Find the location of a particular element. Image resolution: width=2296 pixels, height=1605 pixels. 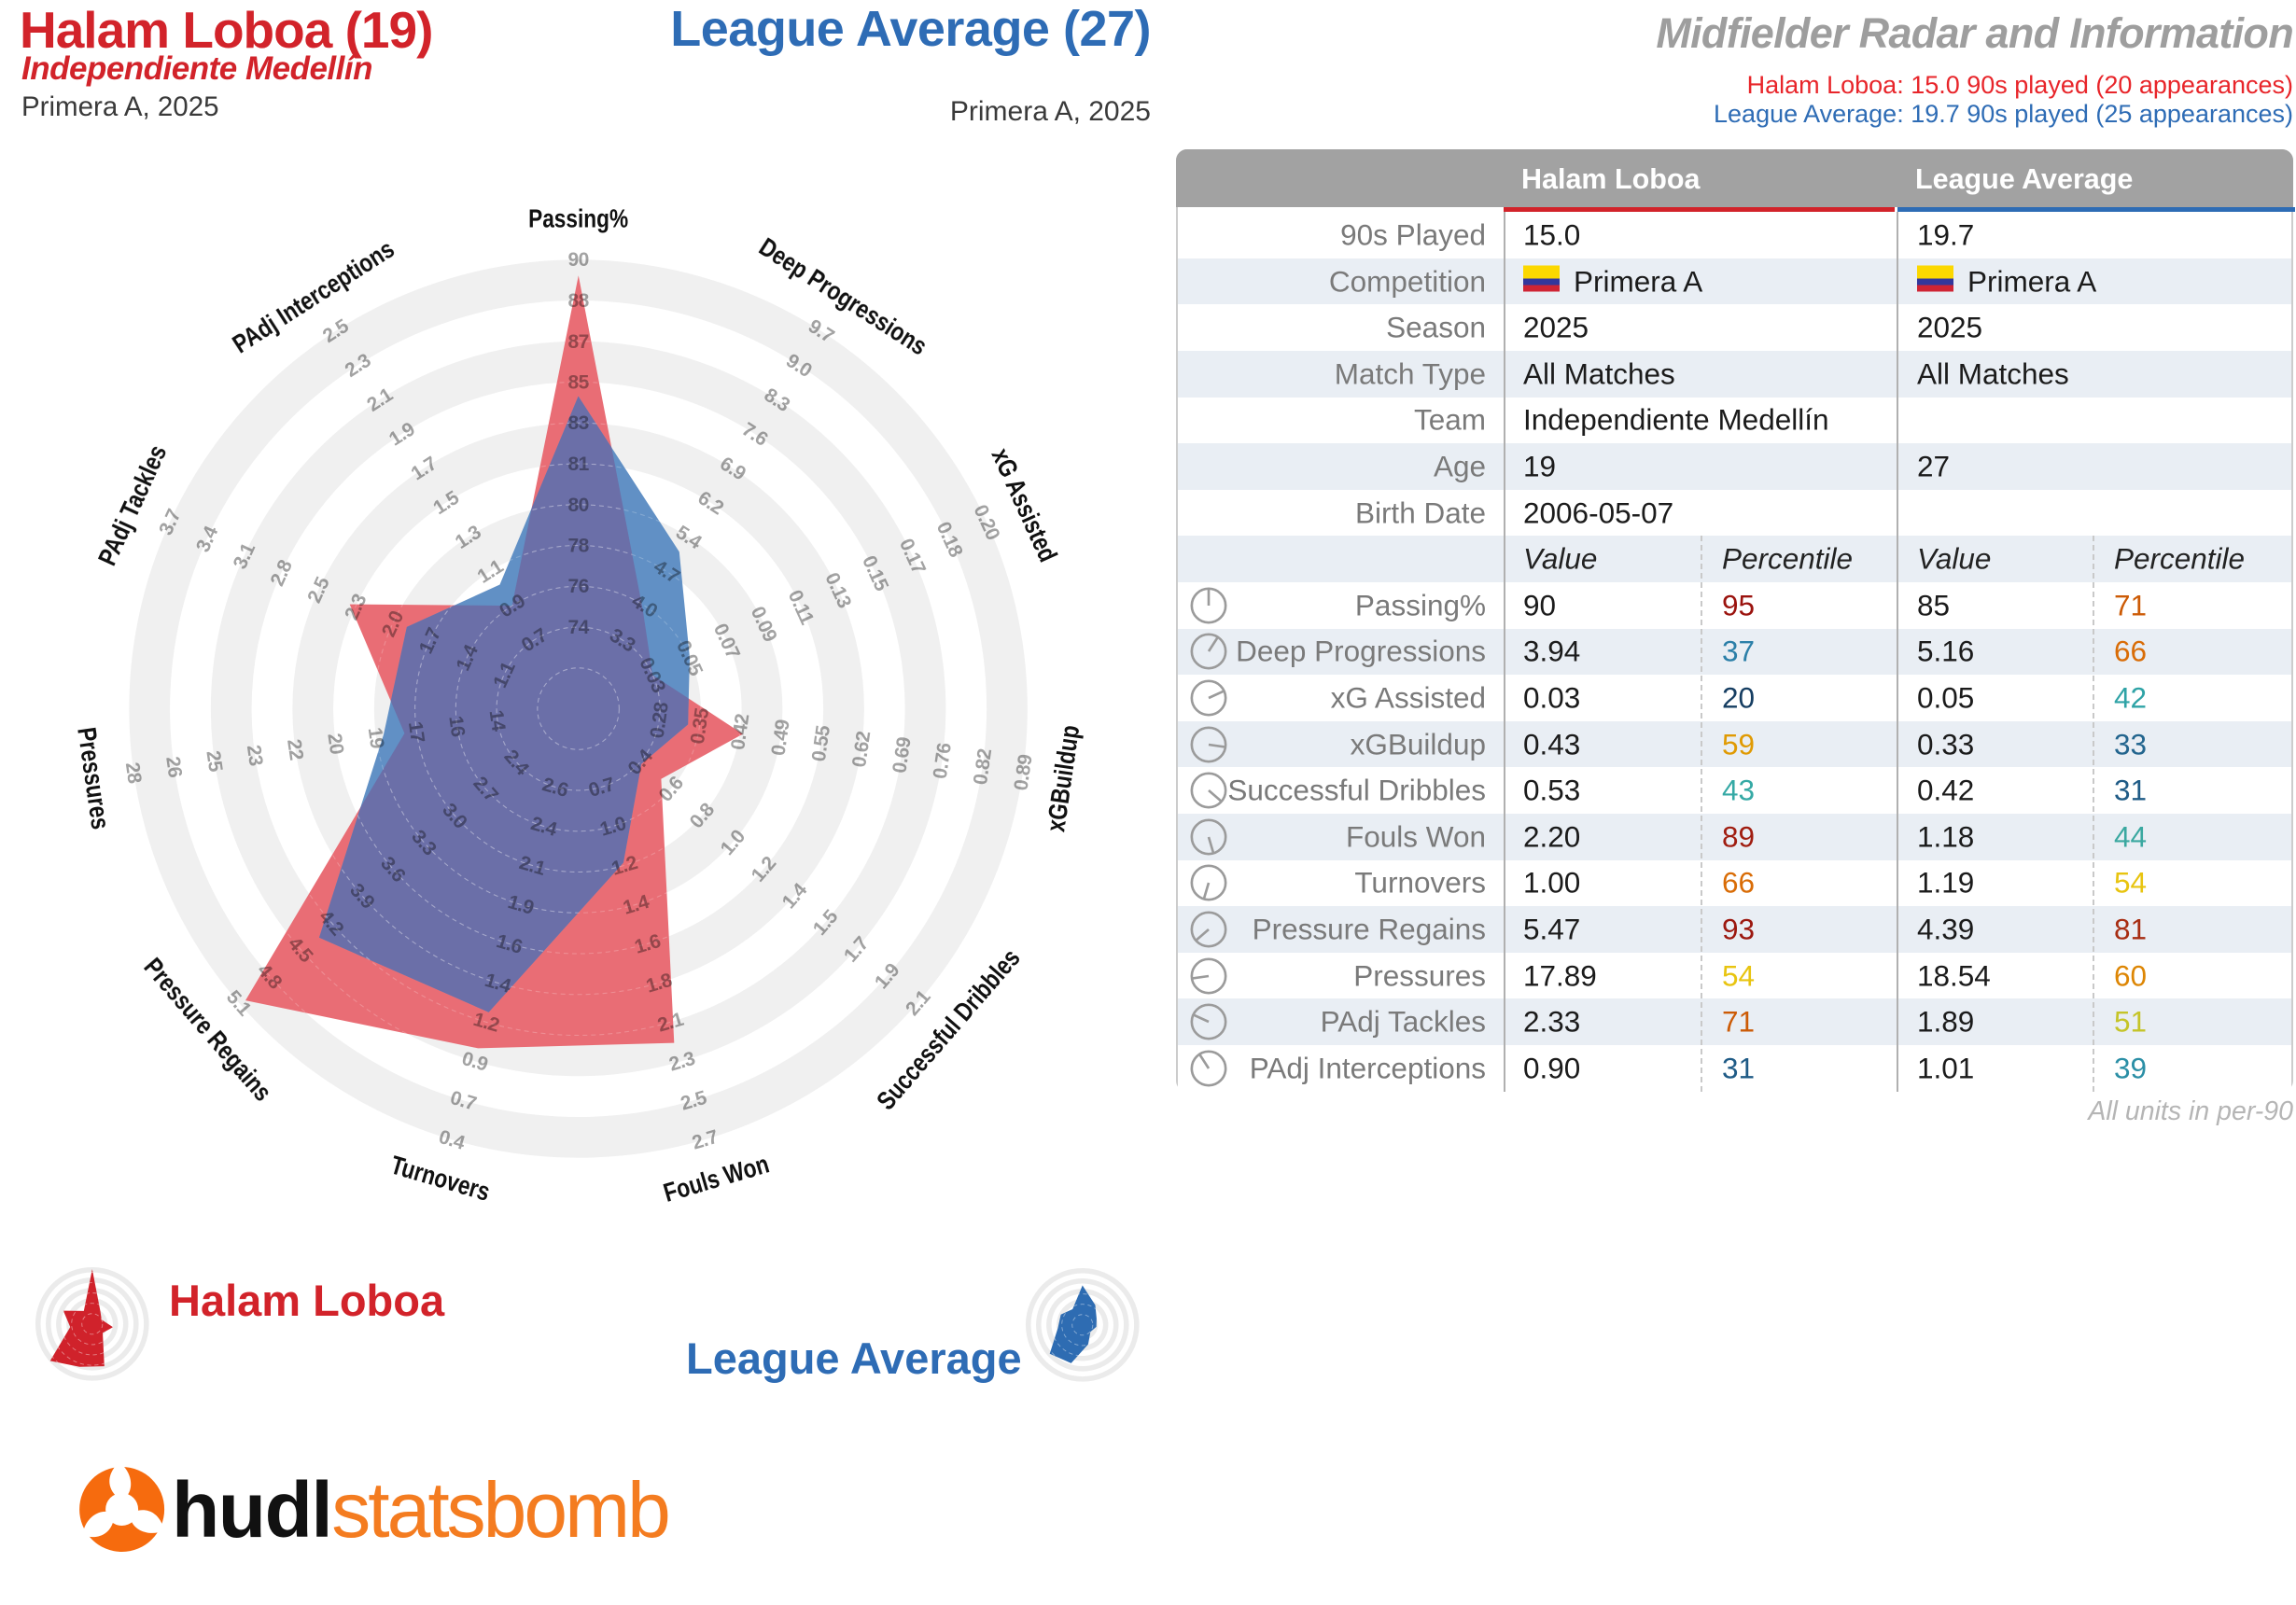

svg-text: 85 is located at coordinates (579, 383).